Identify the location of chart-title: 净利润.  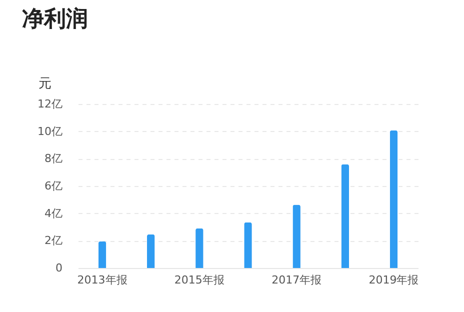
(55, 19).